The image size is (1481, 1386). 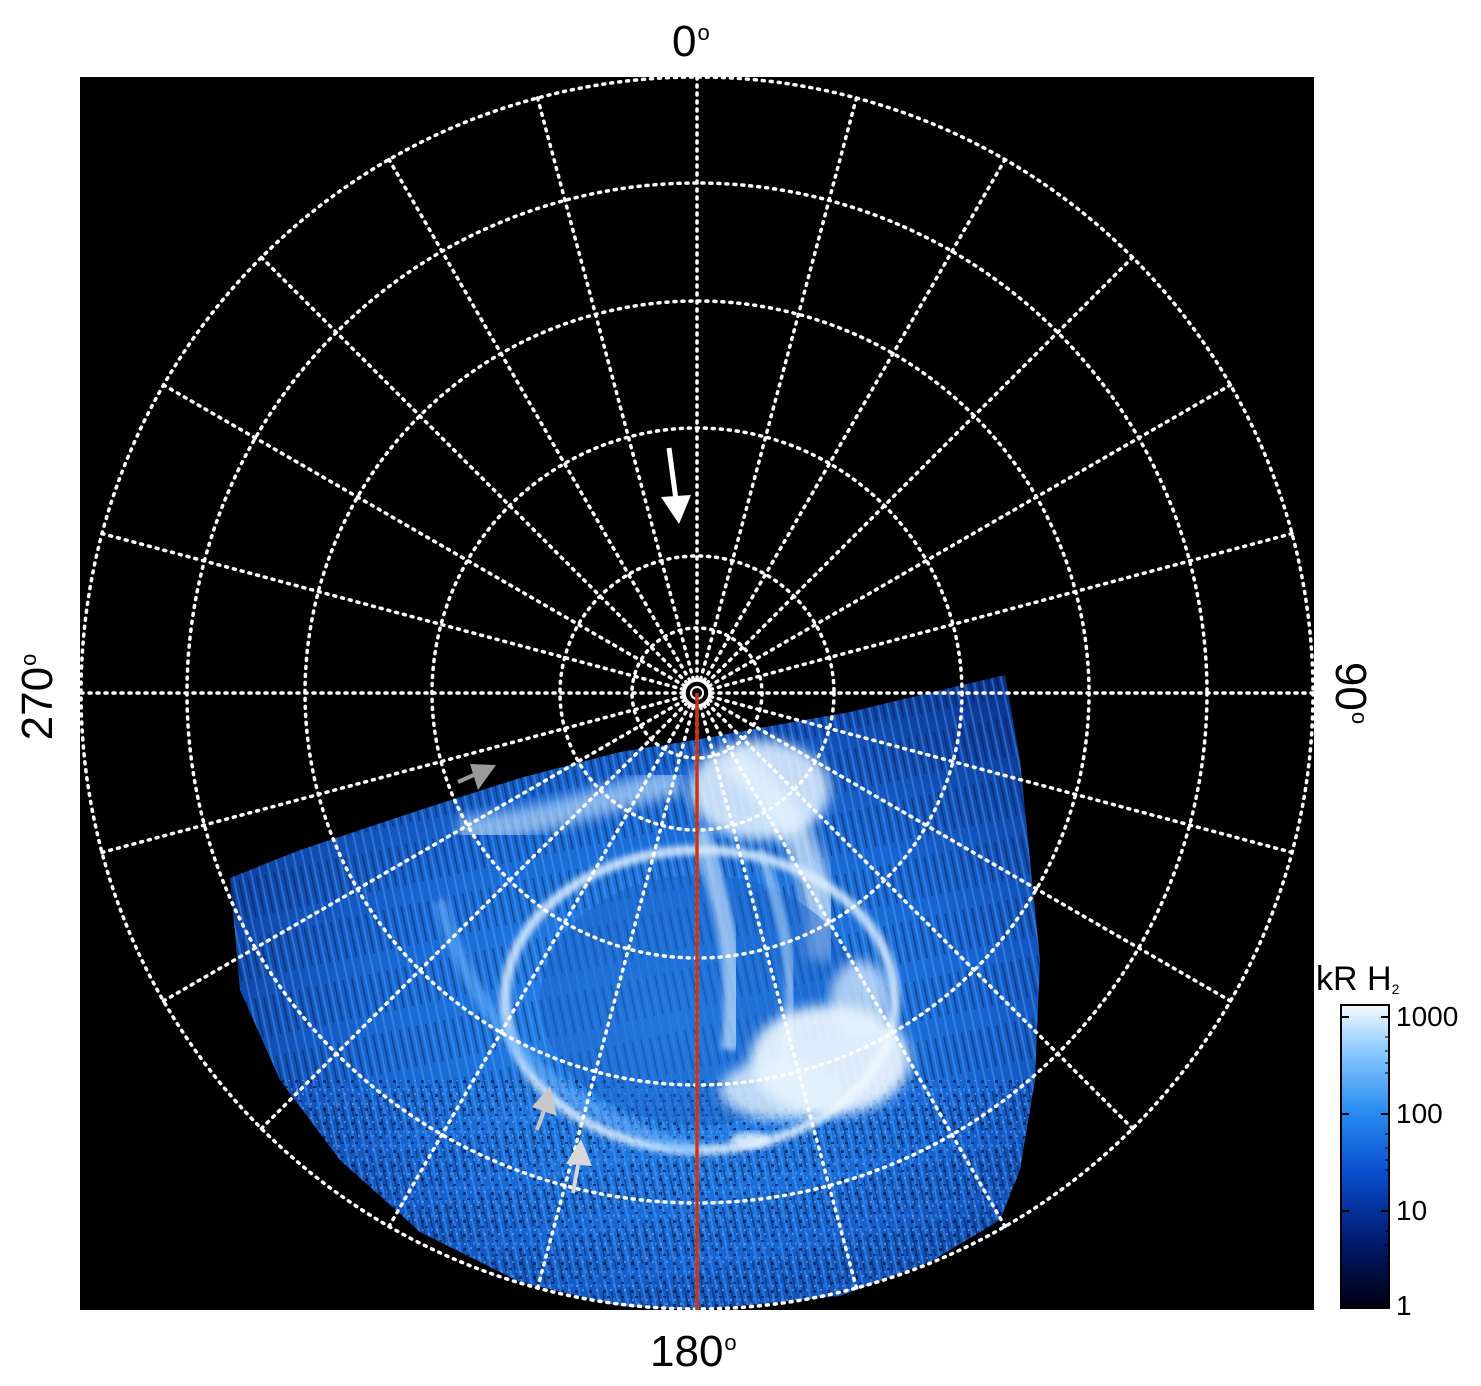 What do you see at coordinates (1419, 1113) in the screenshot?
I see `colorbar-tick: 100` at bounding box center [1419, 1113].